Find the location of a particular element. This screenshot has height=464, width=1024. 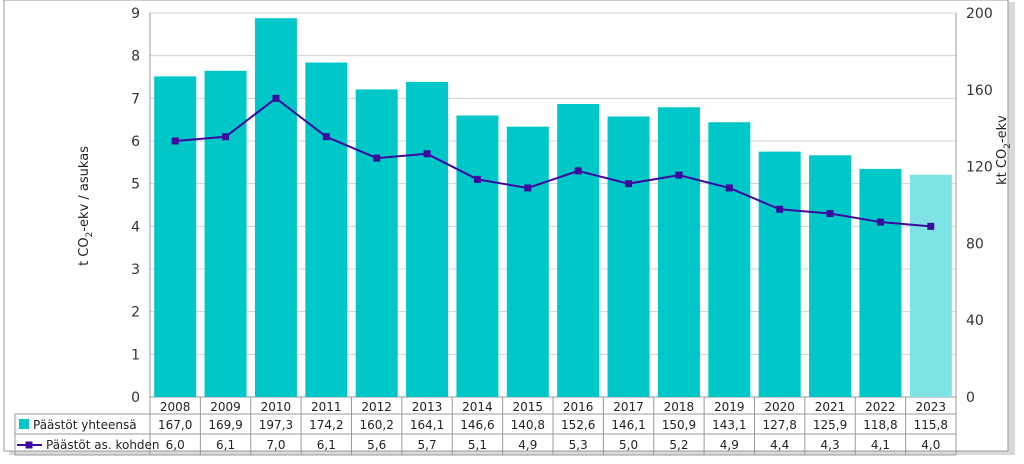

line-value-cell: 5,3 is located at coordinates (578, 445).